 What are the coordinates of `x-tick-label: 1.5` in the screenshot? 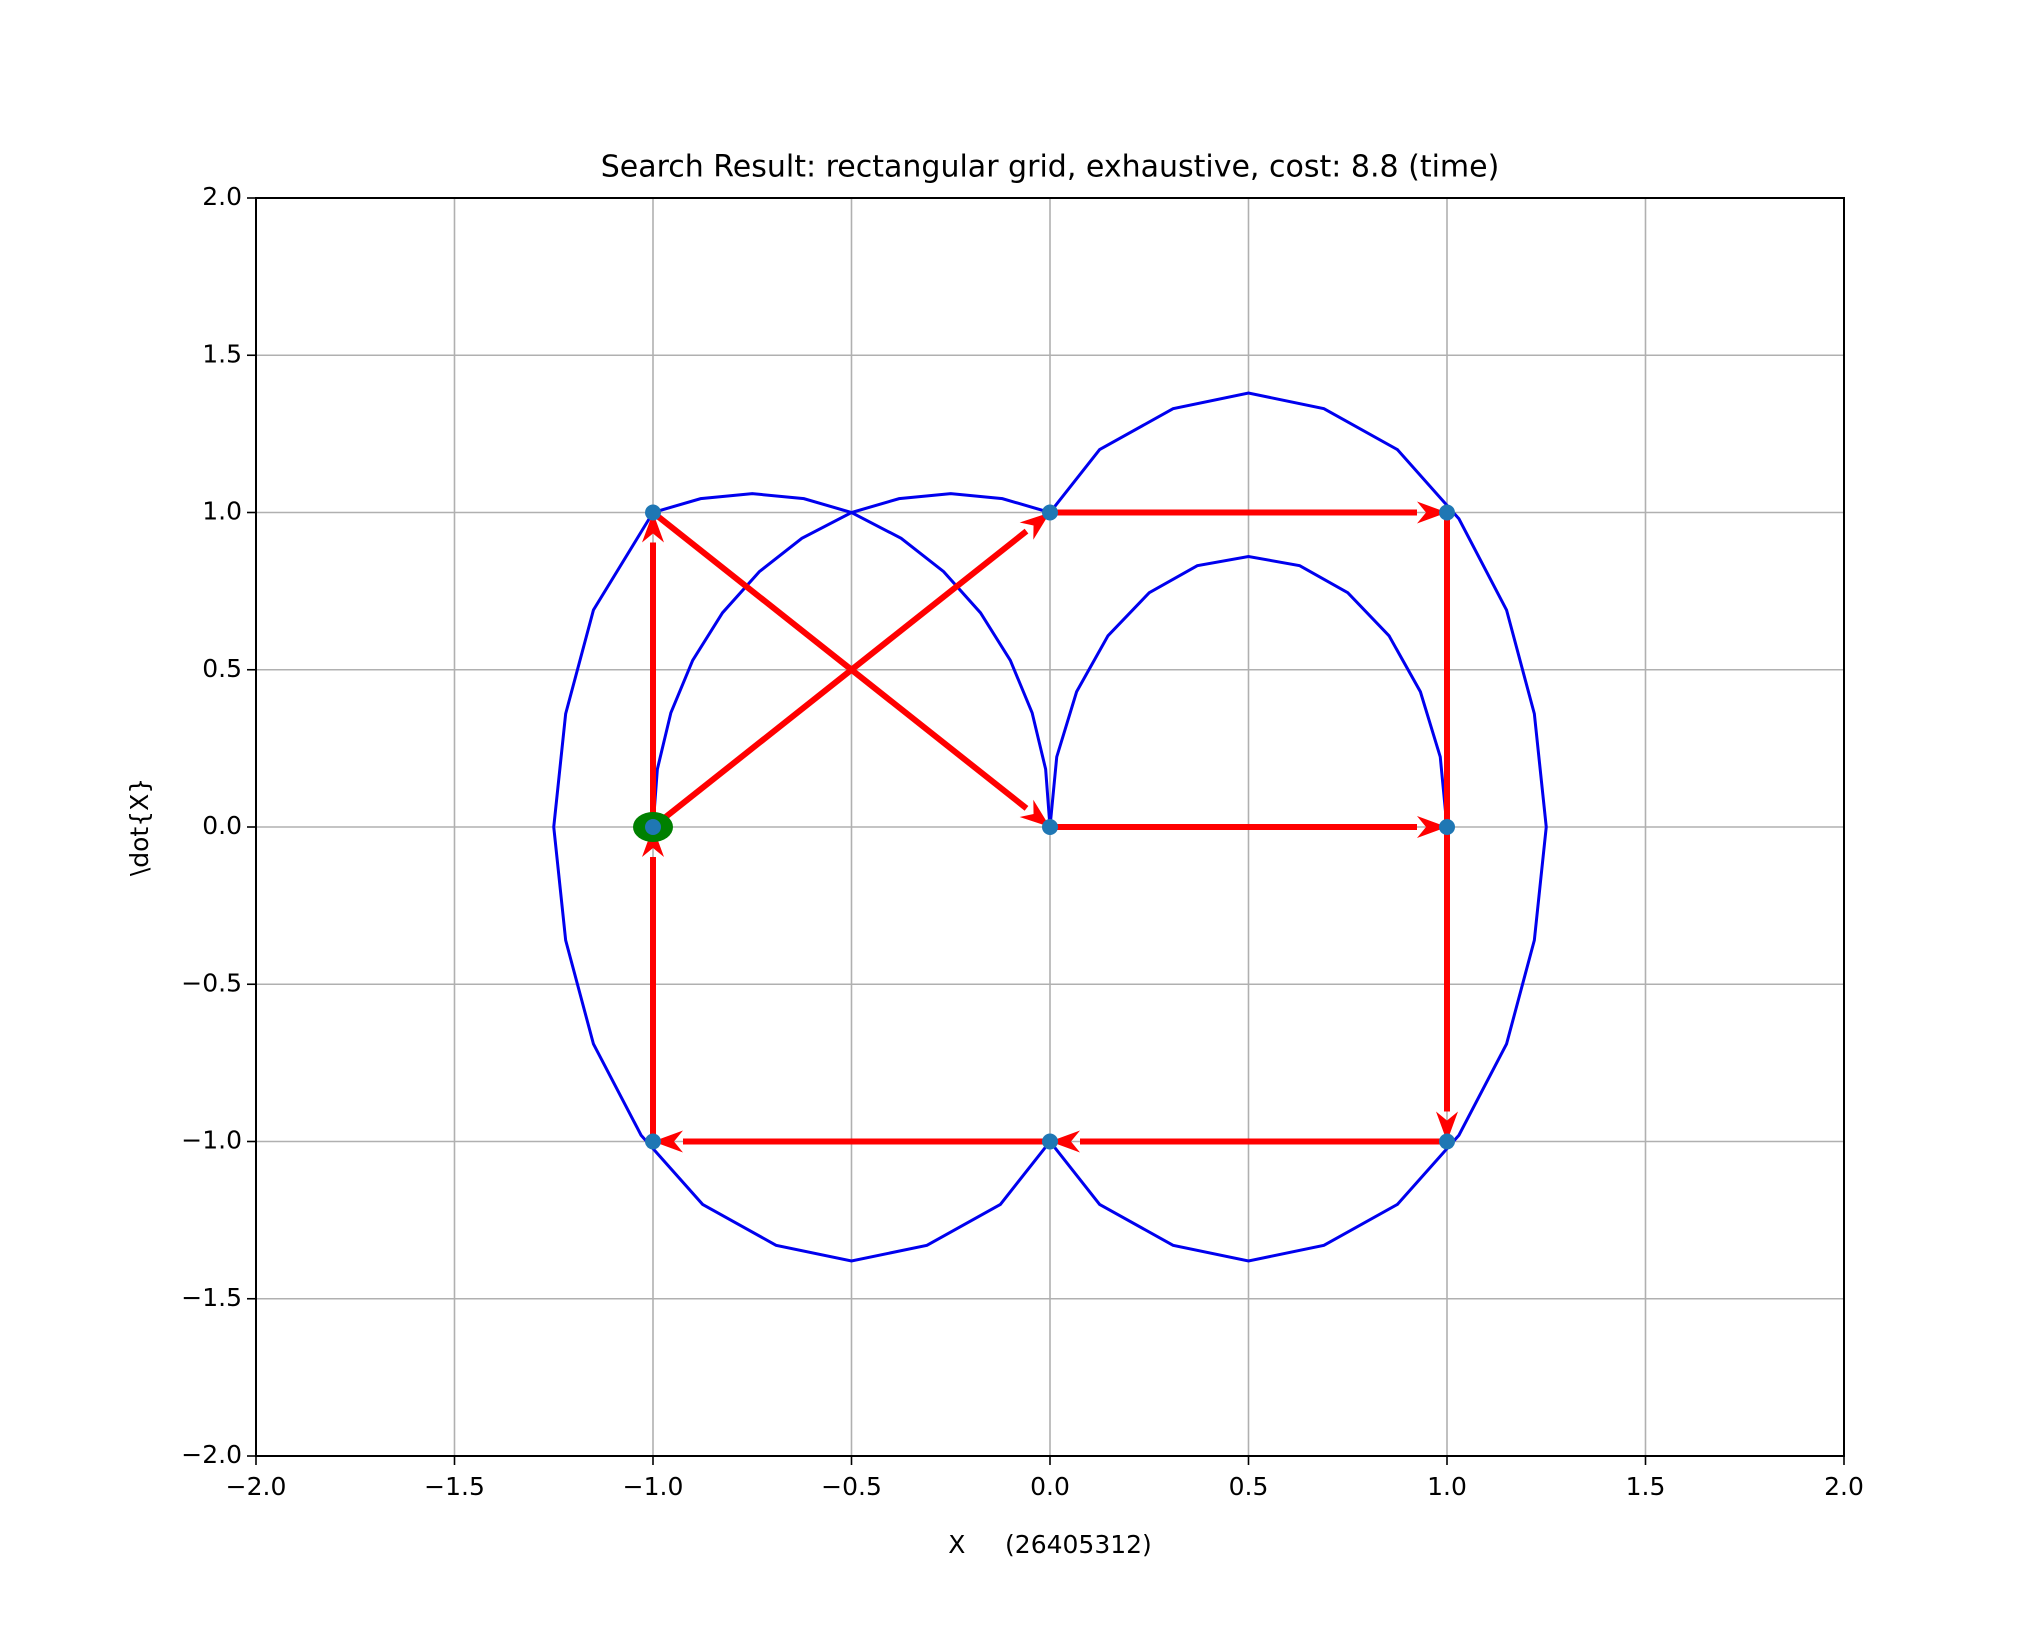 It's located at (1646, 1486).